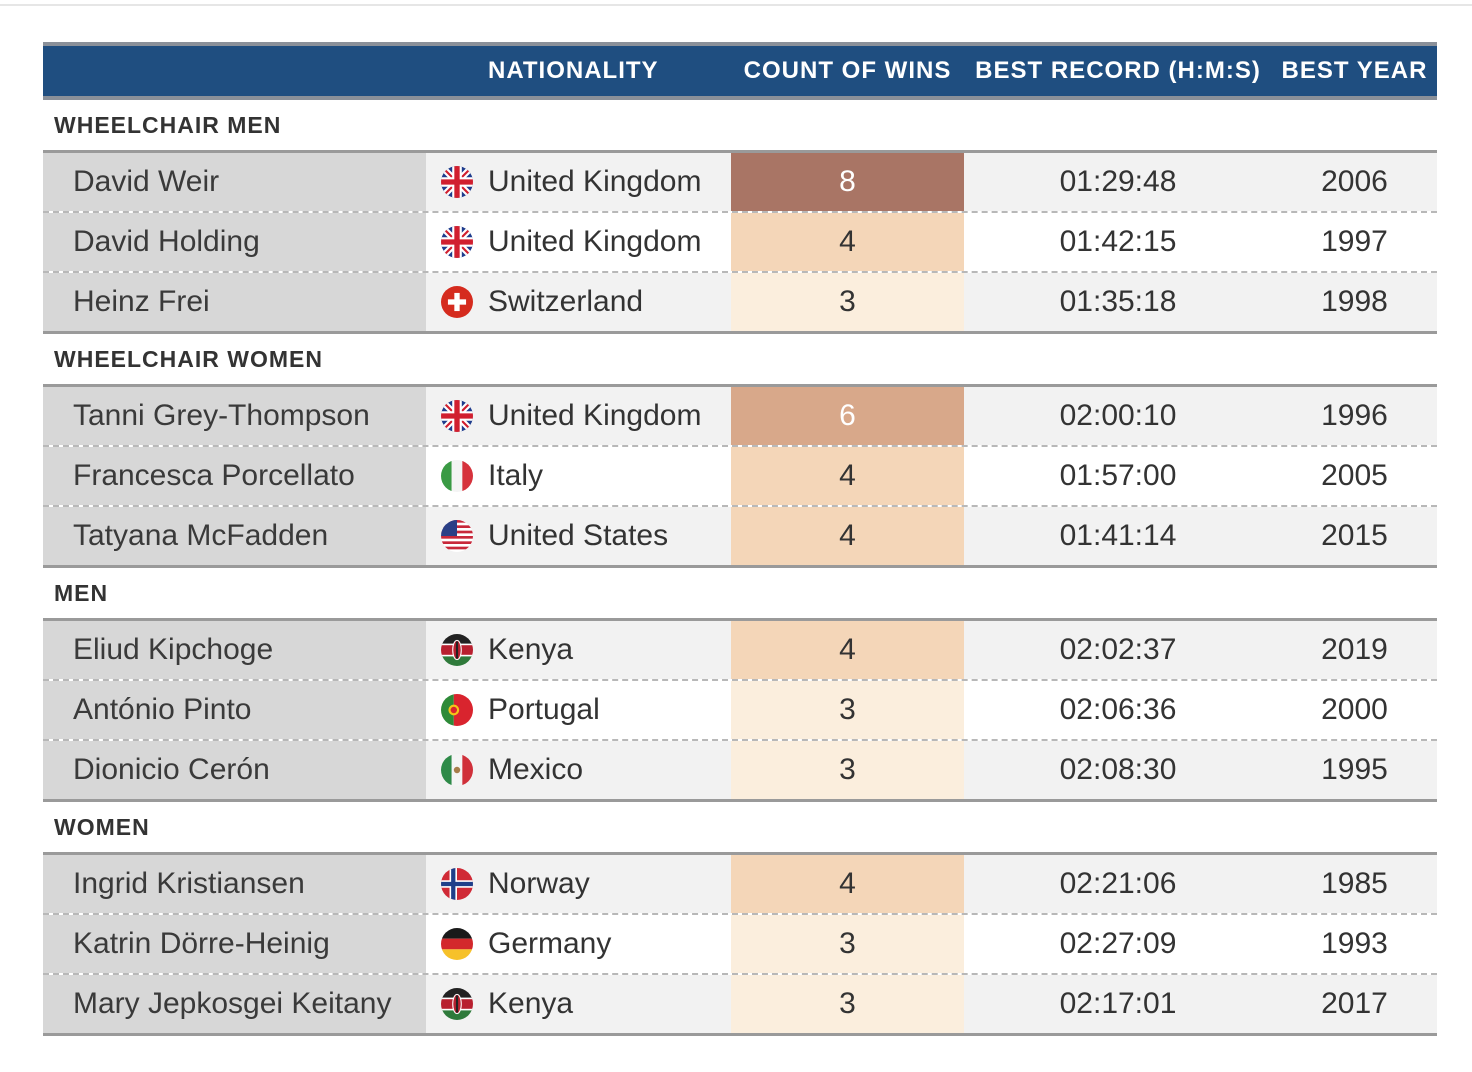 This screenshot has height=1072, width=1472. Describe the element at coordinates (234, 182) in the screenshot. I see `athlete-name: David Weir` at that location.